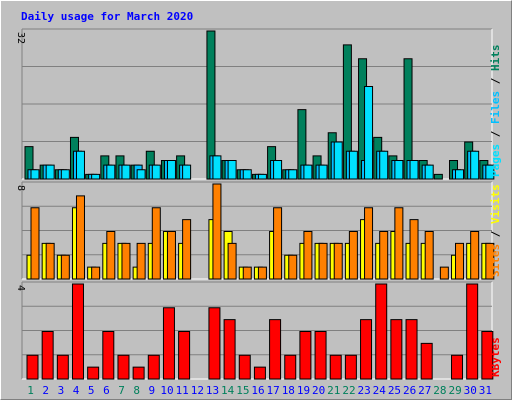  Describe the element at coordinates (439, 390) in the screenshot. I see `x-tick-day-28: 28` at that location.